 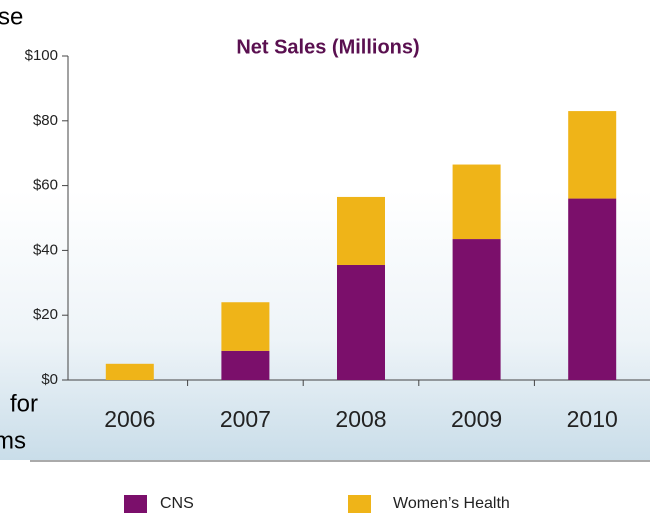 I want to click on fragment-text: for, so click(x=24, y=403).